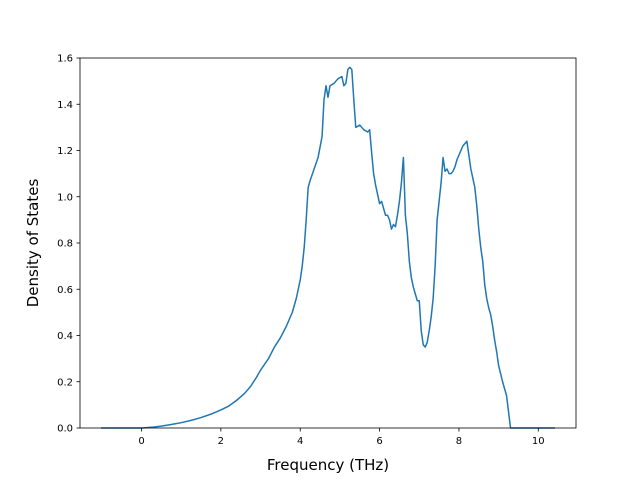  Describe the element at coordinates (459, 441) in the screenshot. I see `x-tick-label: 8` at that location.